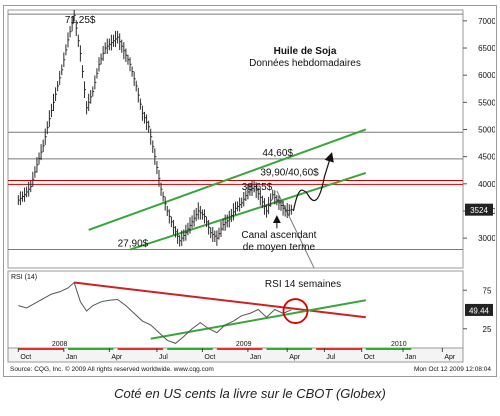 Image resolution: width=500 pixels, height=416 pixels. Describe the element at coordinates (244, 344) in the screenshot. I see `x-axis-year-label: 2009` at that location.